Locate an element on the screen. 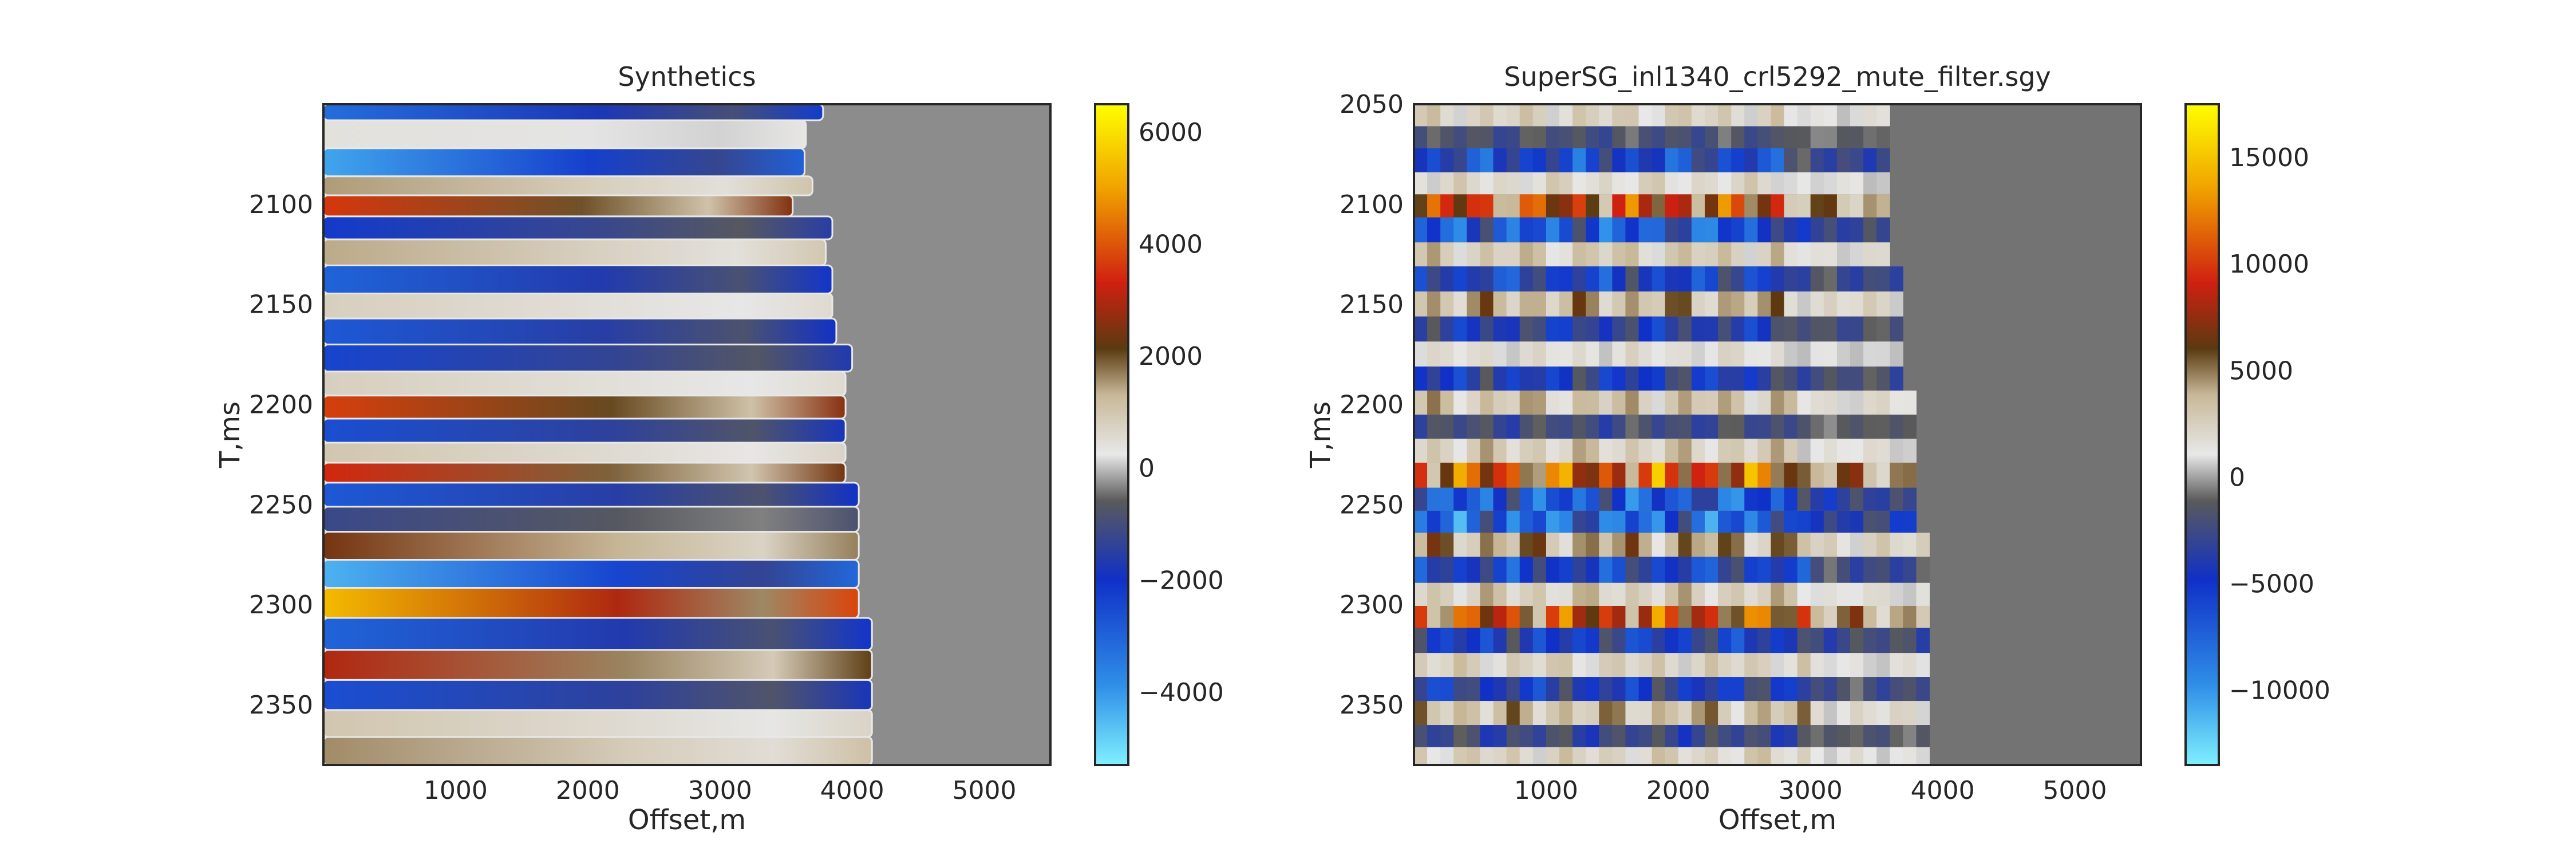 Image resolution: width=2576 pixels, height=859 pixels. segy-x-tick-label: 4000 is located at coordinates (1943, 790).